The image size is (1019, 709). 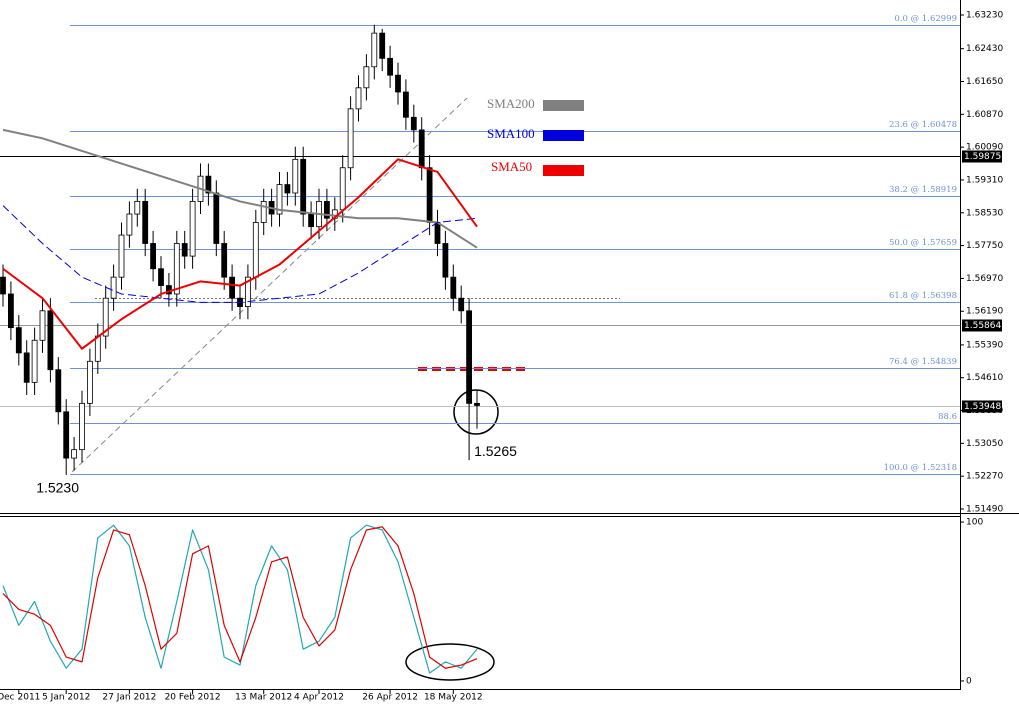 What do you see at coordinates (923, 125) in the screenshot?
I see `fib-label: 23.6 @ 1.60478` at bounding box center [923, 125].